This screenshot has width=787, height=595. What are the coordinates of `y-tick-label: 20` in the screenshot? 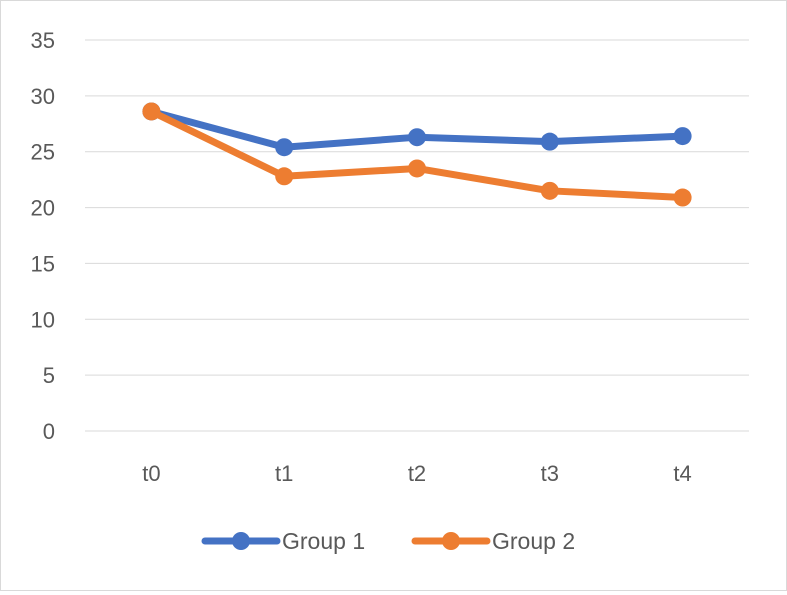 It's located at (43, 208).